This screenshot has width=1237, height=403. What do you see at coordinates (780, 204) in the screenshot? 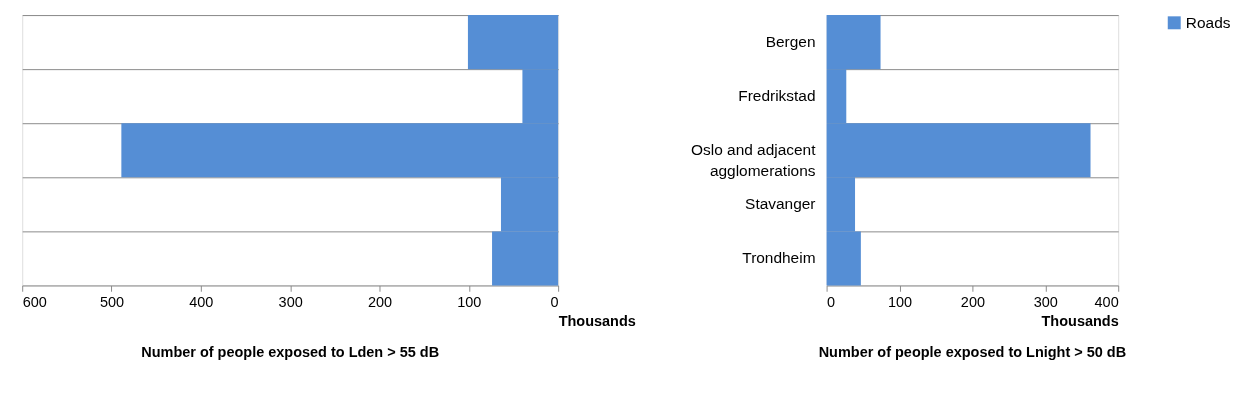
I see `y-tick-label: Stavanger` at bounding box center [780, 204].